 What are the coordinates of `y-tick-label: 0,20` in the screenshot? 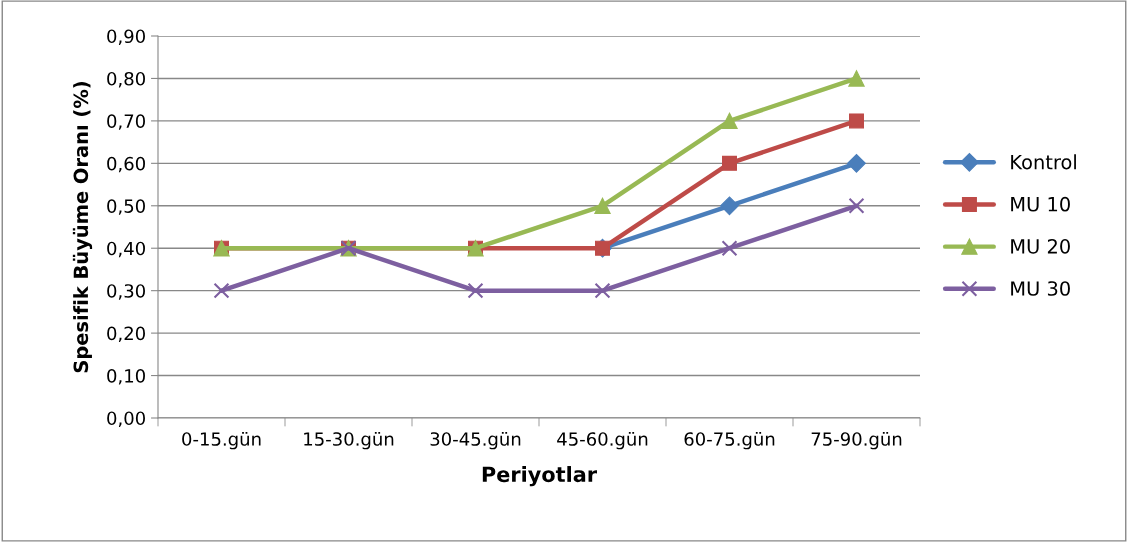 It's located at (126, 334).